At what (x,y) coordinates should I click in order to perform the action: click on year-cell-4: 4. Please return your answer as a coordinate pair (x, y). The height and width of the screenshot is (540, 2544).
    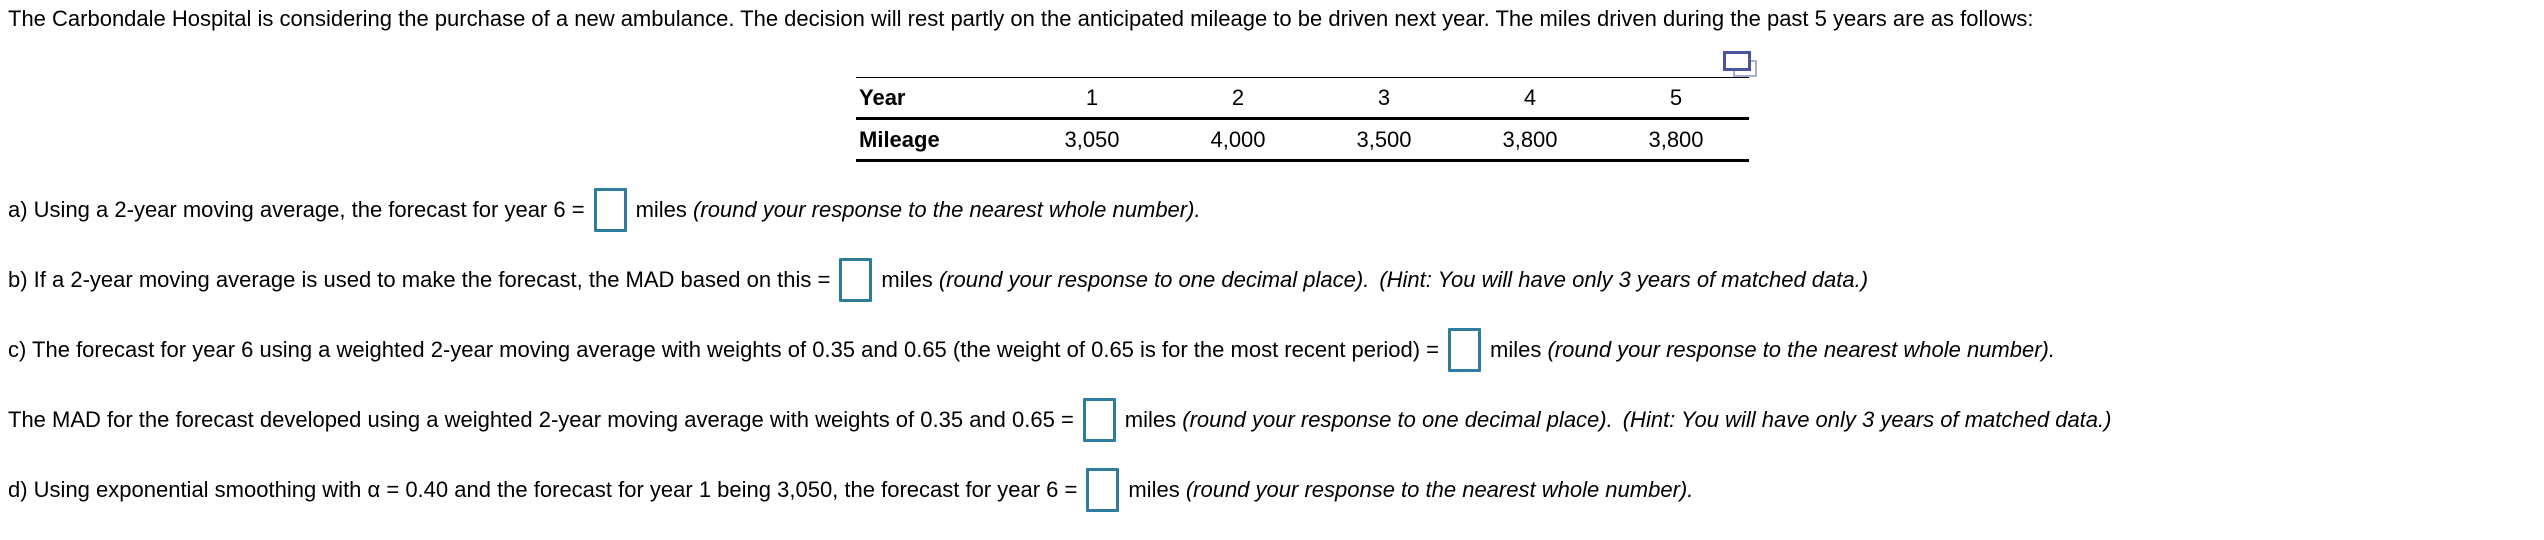
    Looking at the image, I should click on (1530, 98).